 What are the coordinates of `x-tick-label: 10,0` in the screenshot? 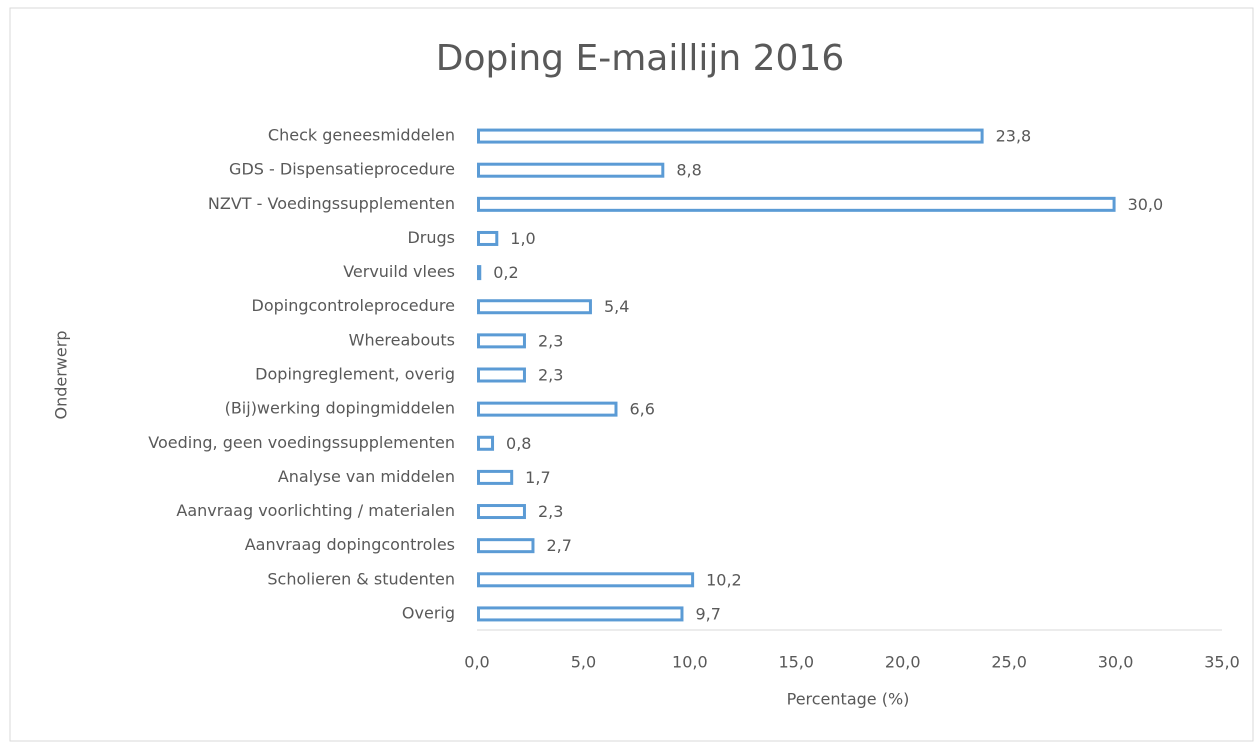 It's located at (690, 662).